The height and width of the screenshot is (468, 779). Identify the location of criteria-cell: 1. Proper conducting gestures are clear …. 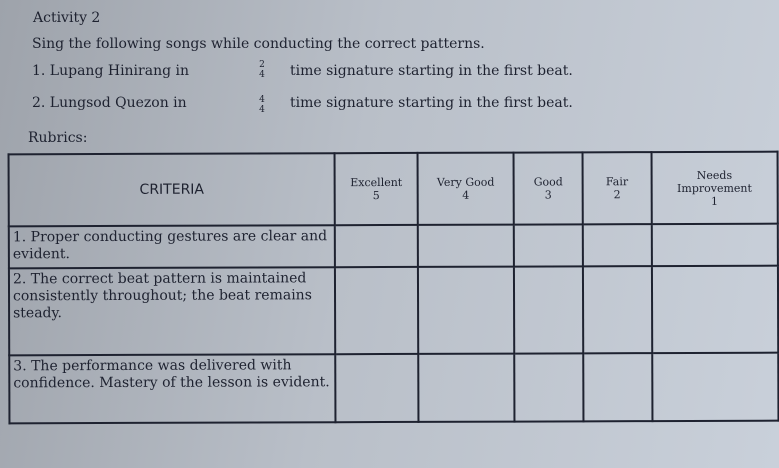
(172, 247).